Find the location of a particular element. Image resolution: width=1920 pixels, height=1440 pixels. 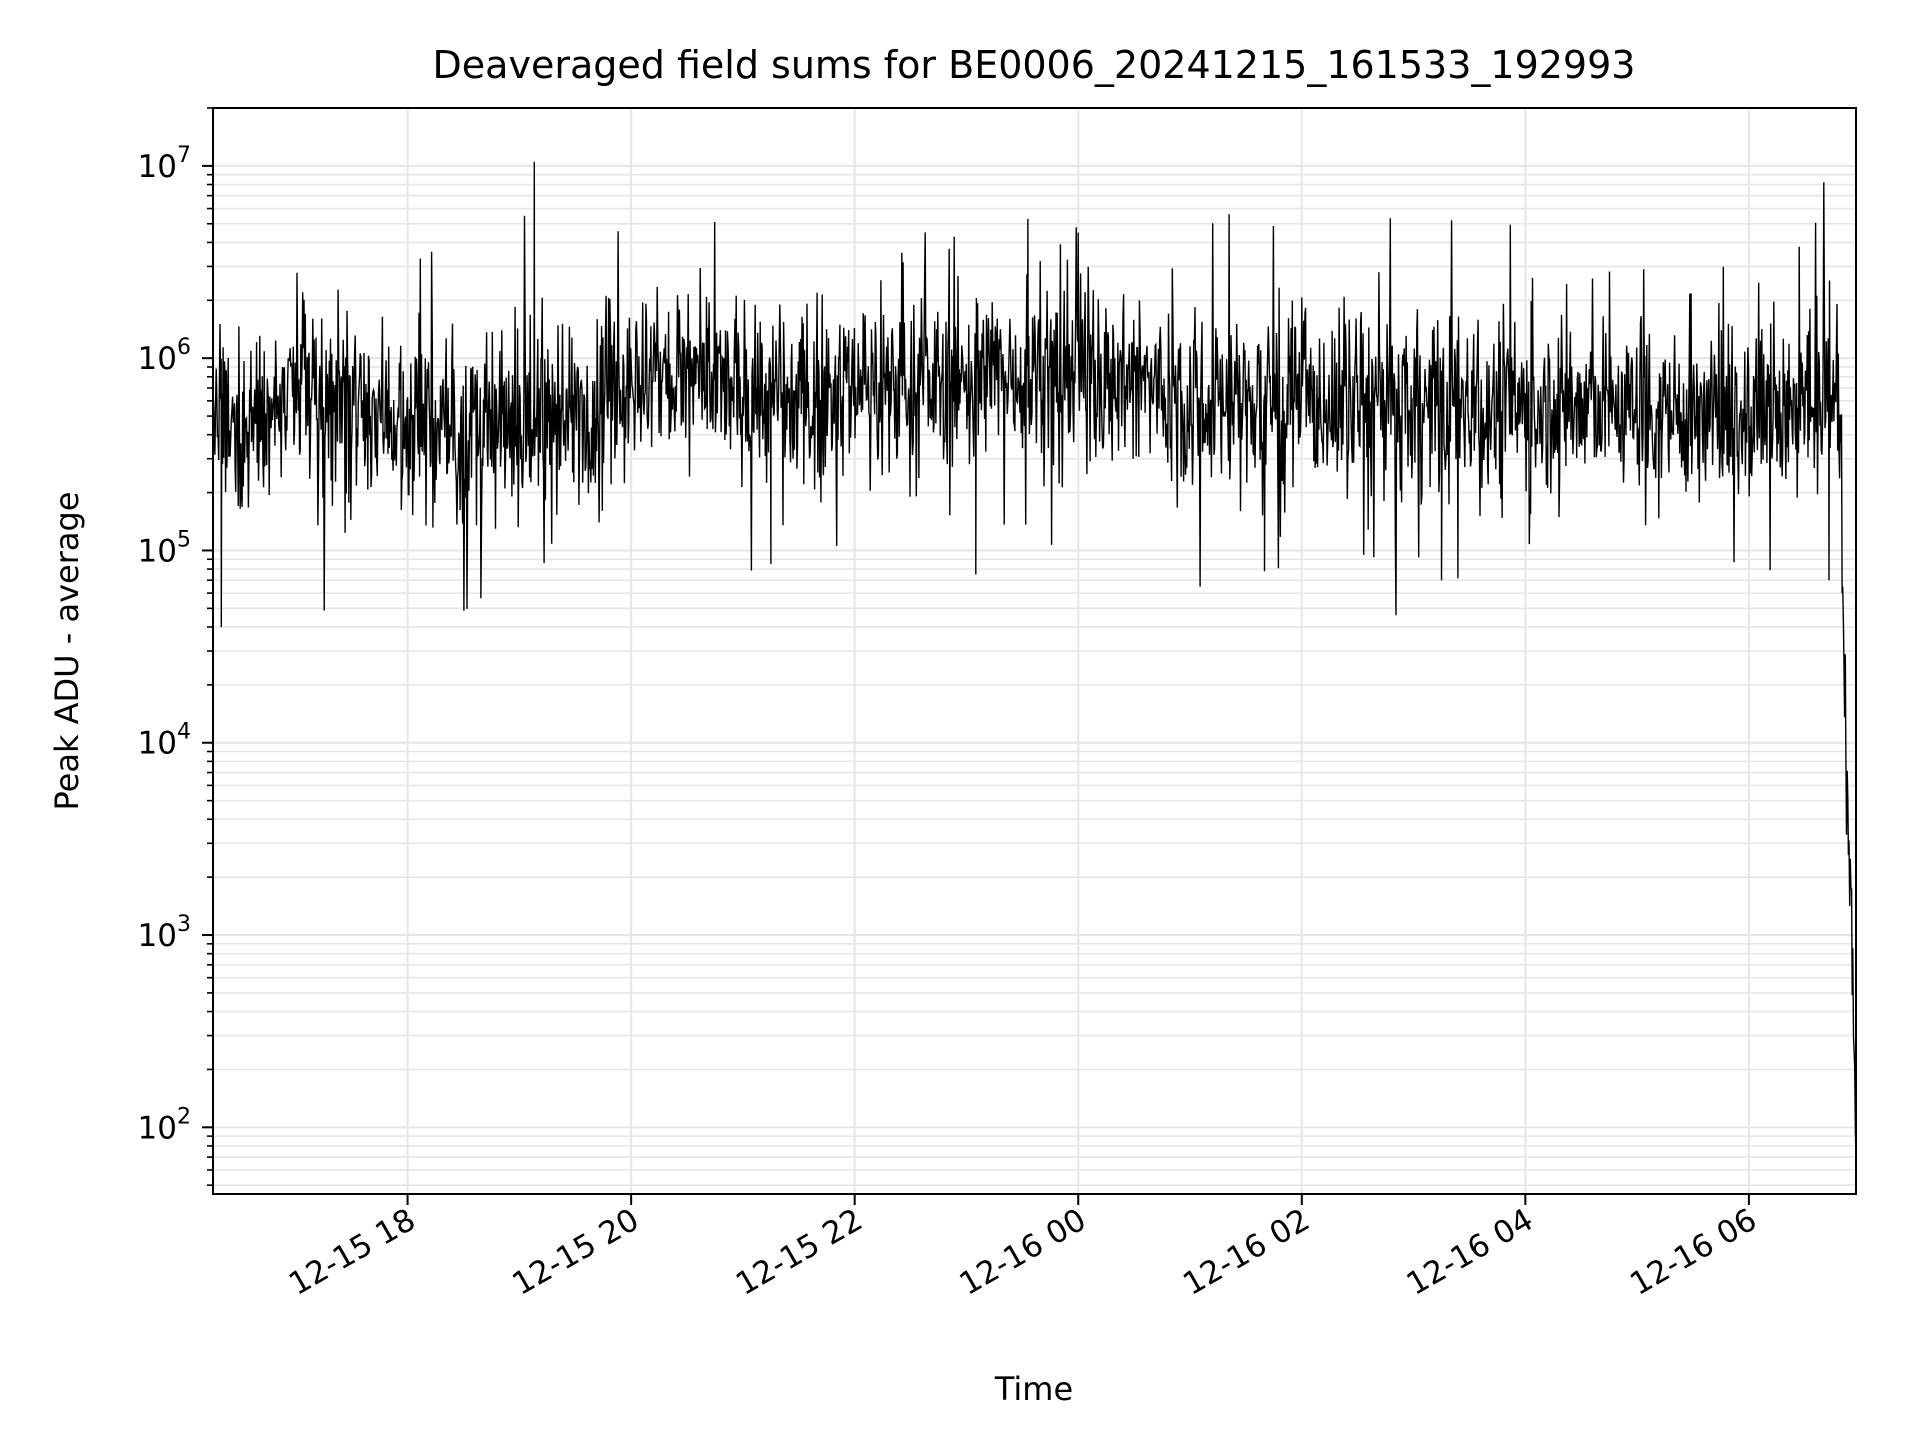

y-axis-ticks: 10² 10³ 10⁴ 10⁵ 10⁶ 10⁷ is located at coordinates (175, 647).